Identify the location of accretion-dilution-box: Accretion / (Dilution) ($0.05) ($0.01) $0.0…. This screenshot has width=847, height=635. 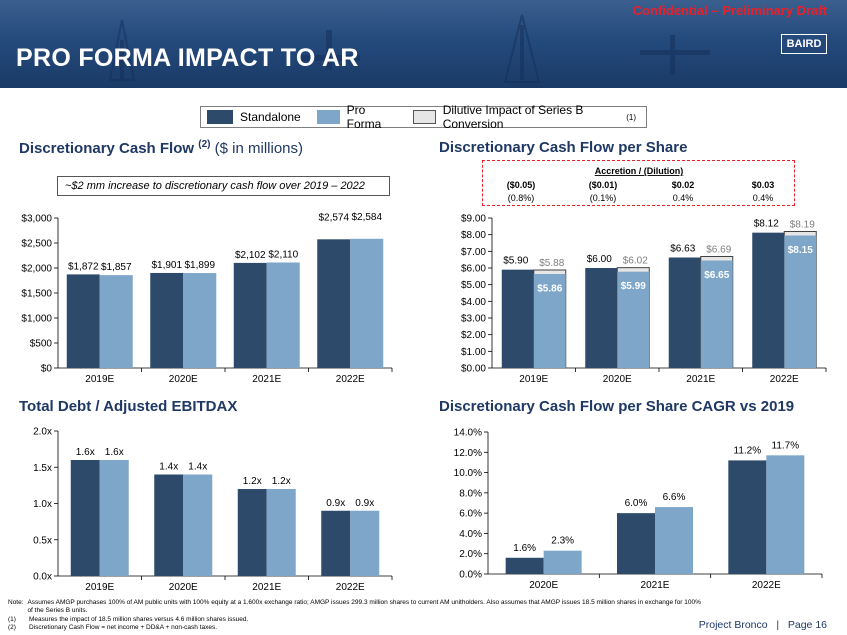
(638, 183).